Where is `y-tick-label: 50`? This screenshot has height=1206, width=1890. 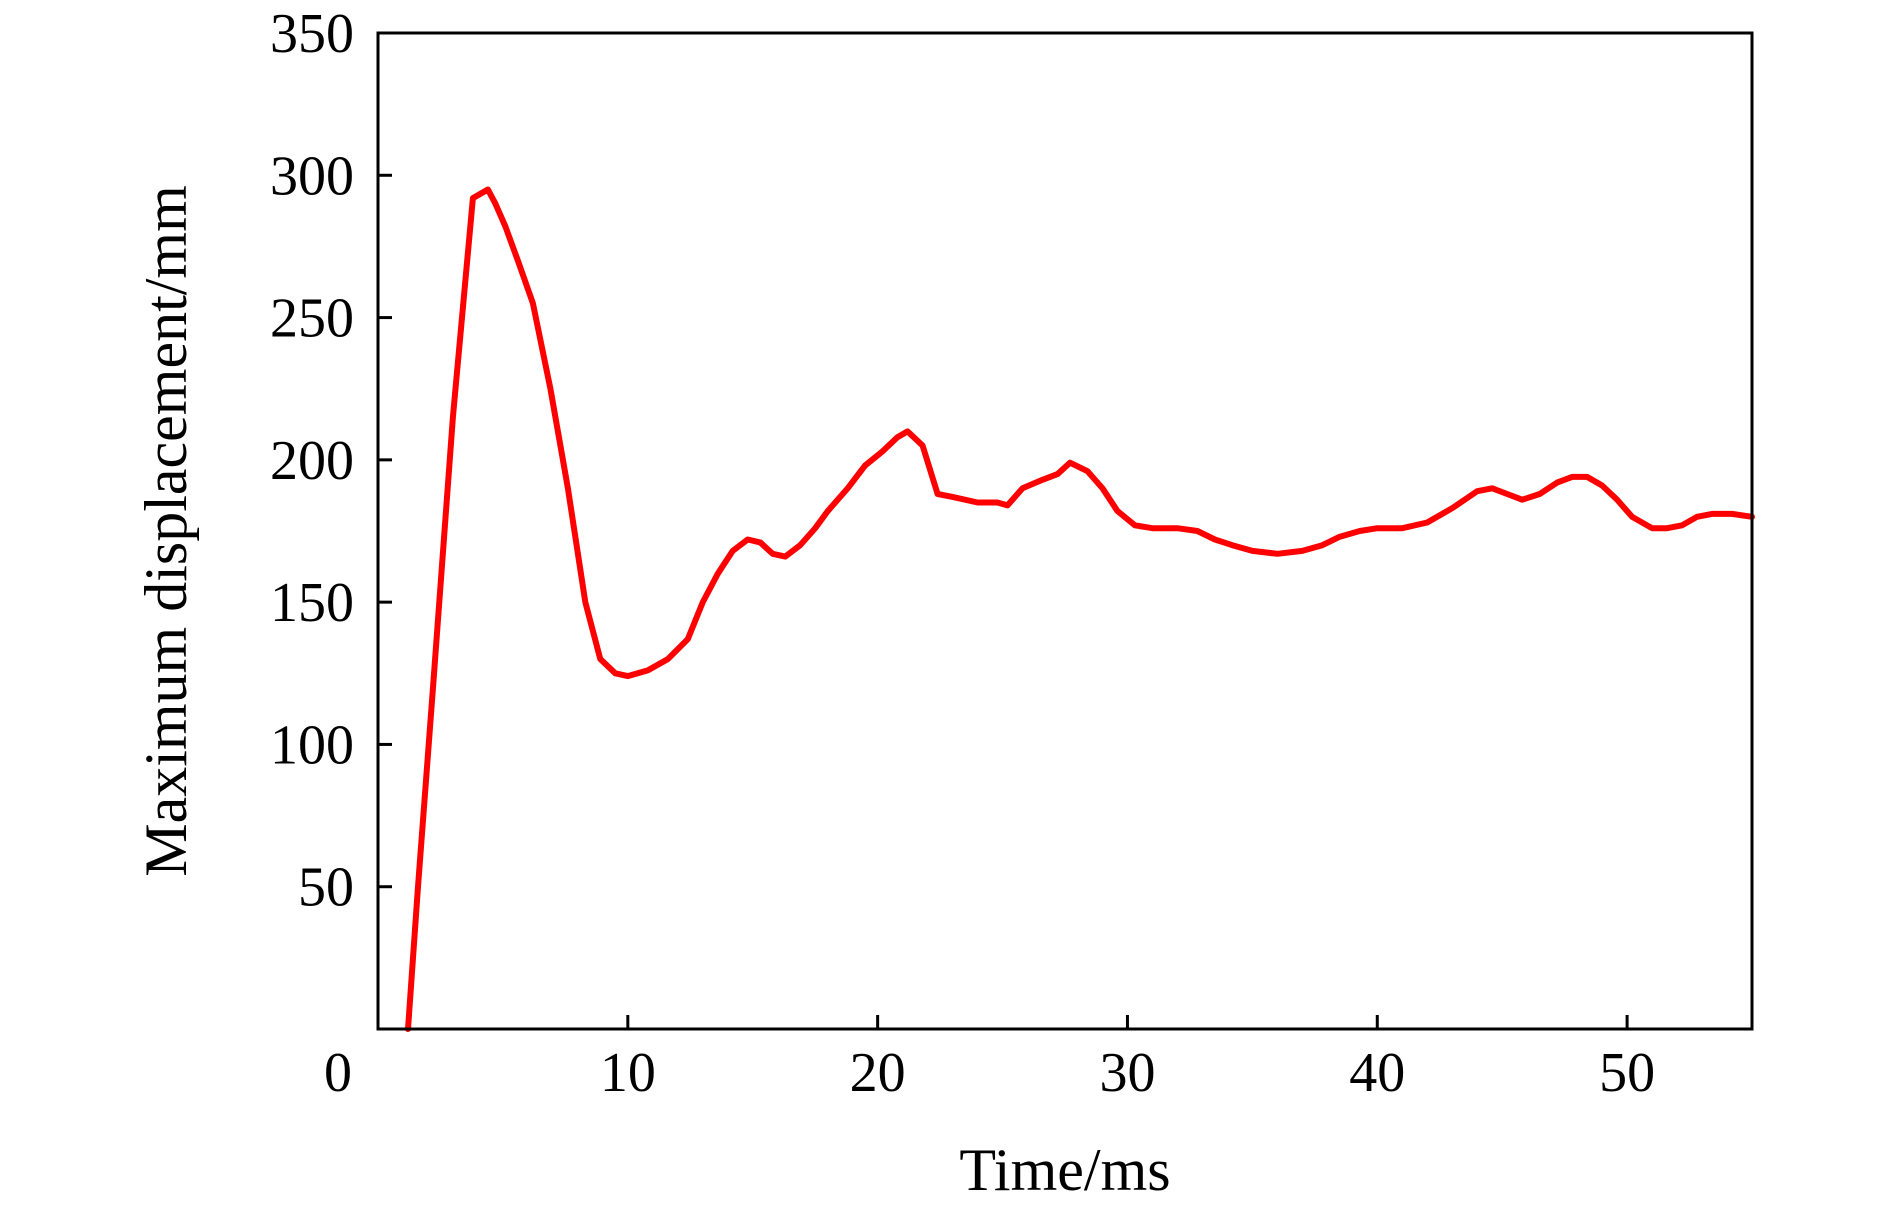 y-tick-label: 50 is located at coordinates (326, 888).